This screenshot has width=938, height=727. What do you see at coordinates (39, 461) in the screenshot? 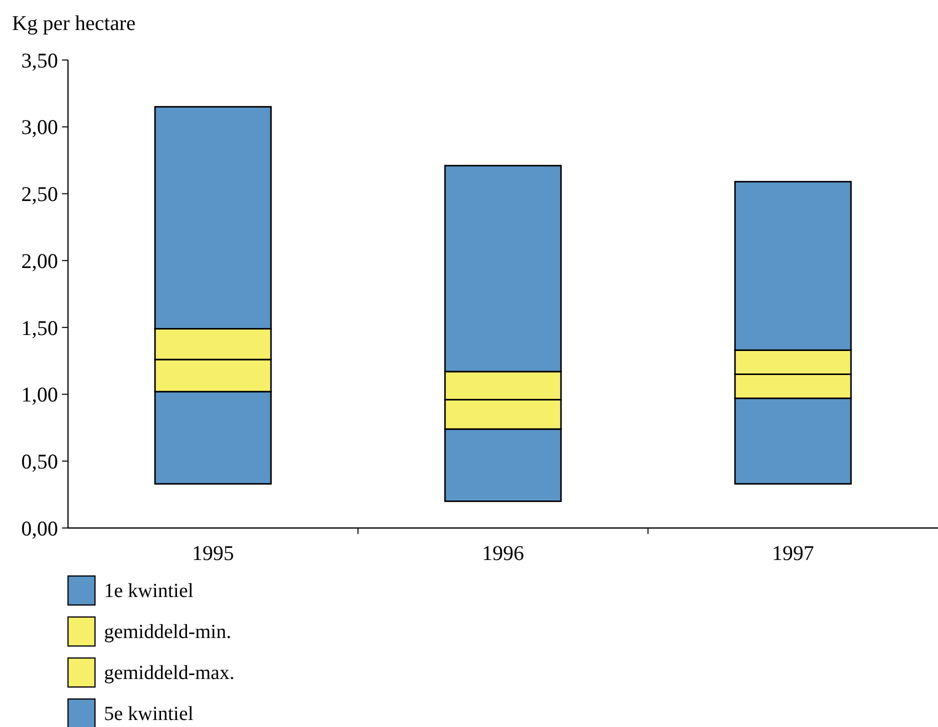
I see `y-tick-label: 0,50` at bounding box center [39, 461].